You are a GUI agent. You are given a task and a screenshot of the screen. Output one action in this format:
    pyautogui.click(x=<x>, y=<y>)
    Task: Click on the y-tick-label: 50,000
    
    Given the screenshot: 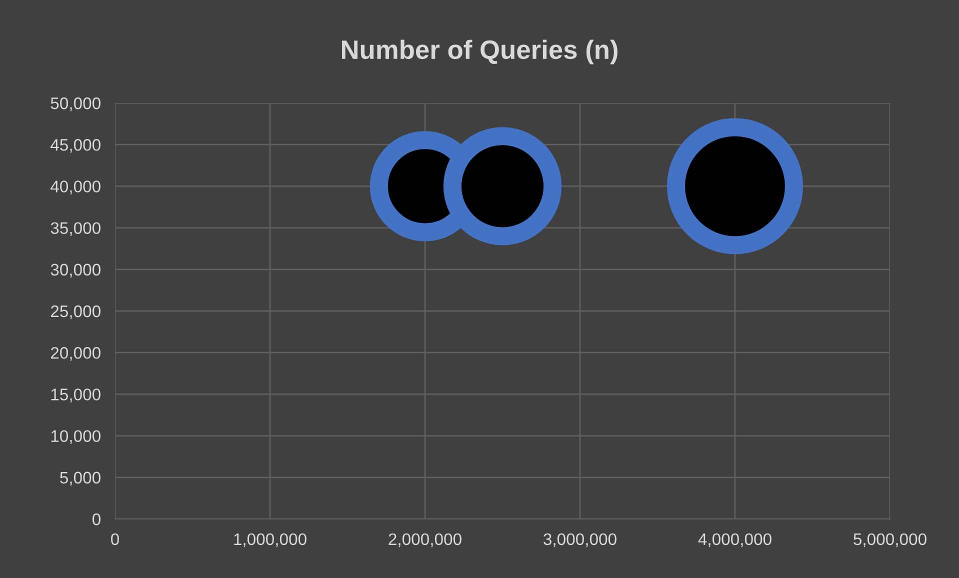 What is the action you would take?
    pyautogui.click(x=75, y=104)
    